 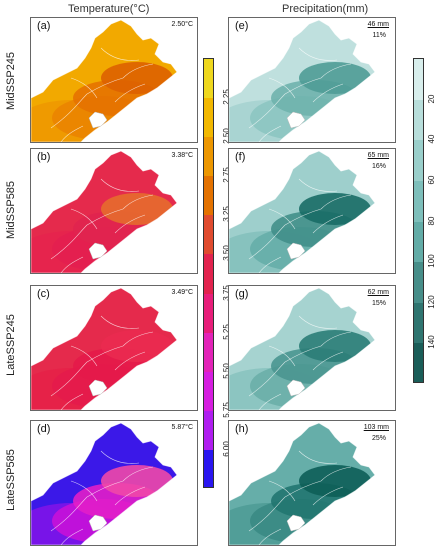 I want to click on panel-letter: (c), so click(x=43, y=294).